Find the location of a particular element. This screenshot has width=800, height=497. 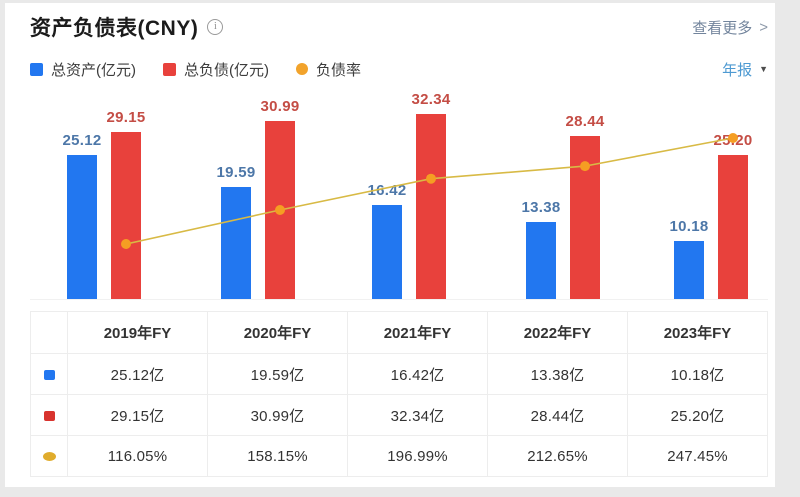

debt-ratio-marker-icon is located at coordinates (49, 457).